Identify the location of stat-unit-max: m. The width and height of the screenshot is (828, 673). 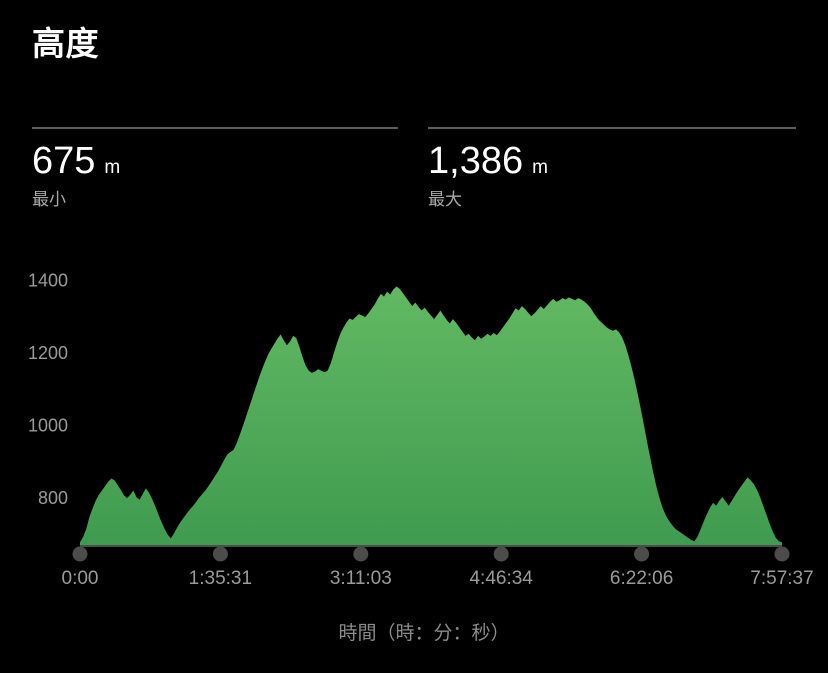
(540, 167).